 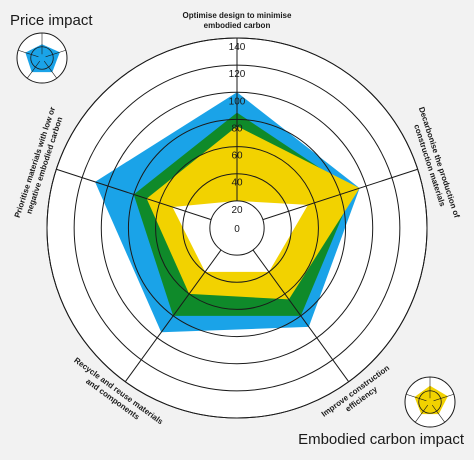 What do you see at coordinates (237, 25) in the screenshot?
I see `axis-label-line: embodied carbon` at bounding box center [237, 25].